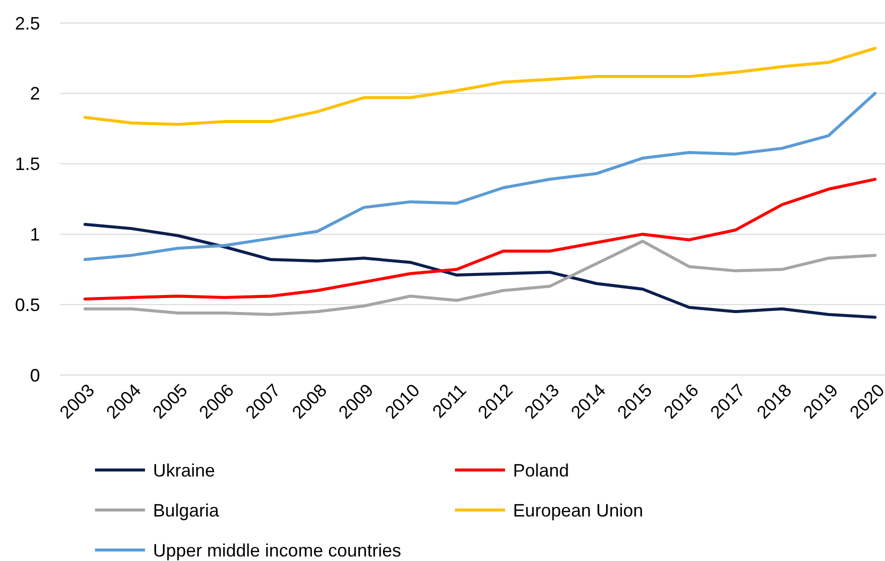 The height and width of the screenshot is (561, 885). I want to click on y-tick-label: 1.5, so click(27, 164).